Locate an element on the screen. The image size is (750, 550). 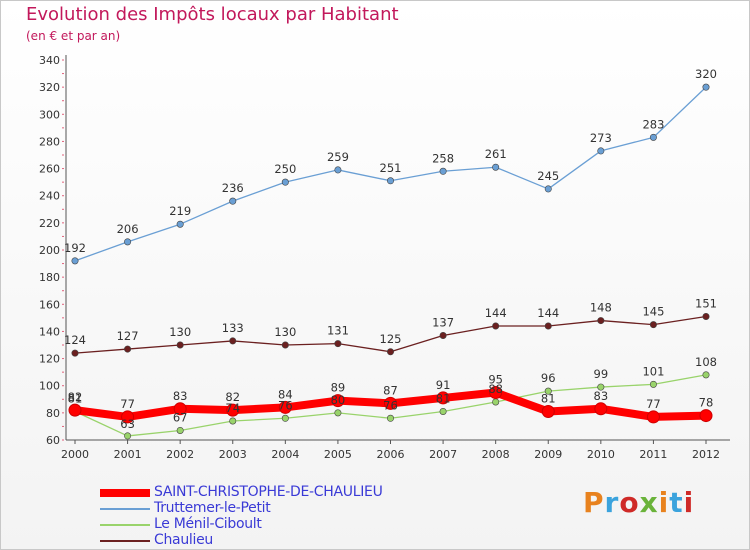
y-tick-label: 260 is located at coordinates (49, 169).